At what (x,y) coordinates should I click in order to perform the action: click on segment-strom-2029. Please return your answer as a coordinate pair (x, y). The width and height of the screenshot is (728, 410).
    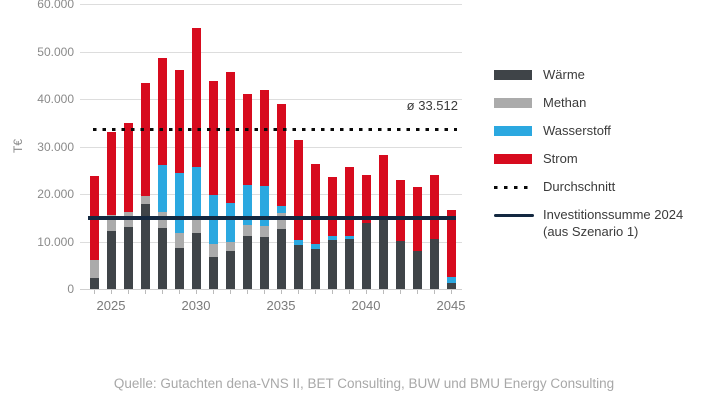
    Looking at the image, I should click on (179, 121).